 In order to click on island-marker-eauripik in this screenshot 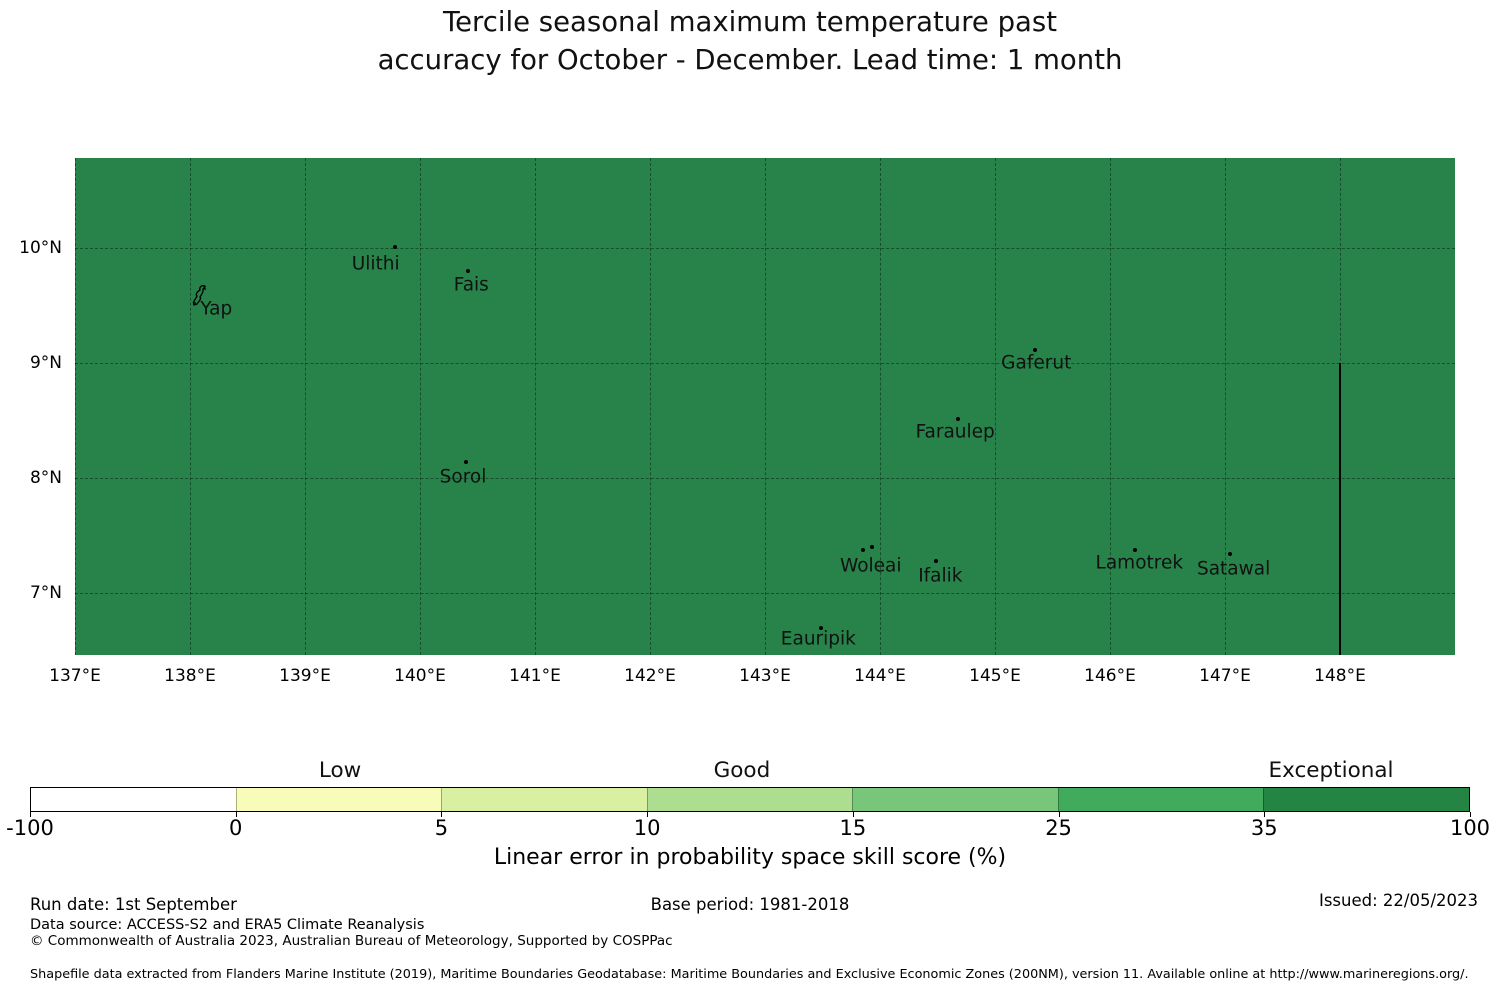, I will do `click(821, 627)`.